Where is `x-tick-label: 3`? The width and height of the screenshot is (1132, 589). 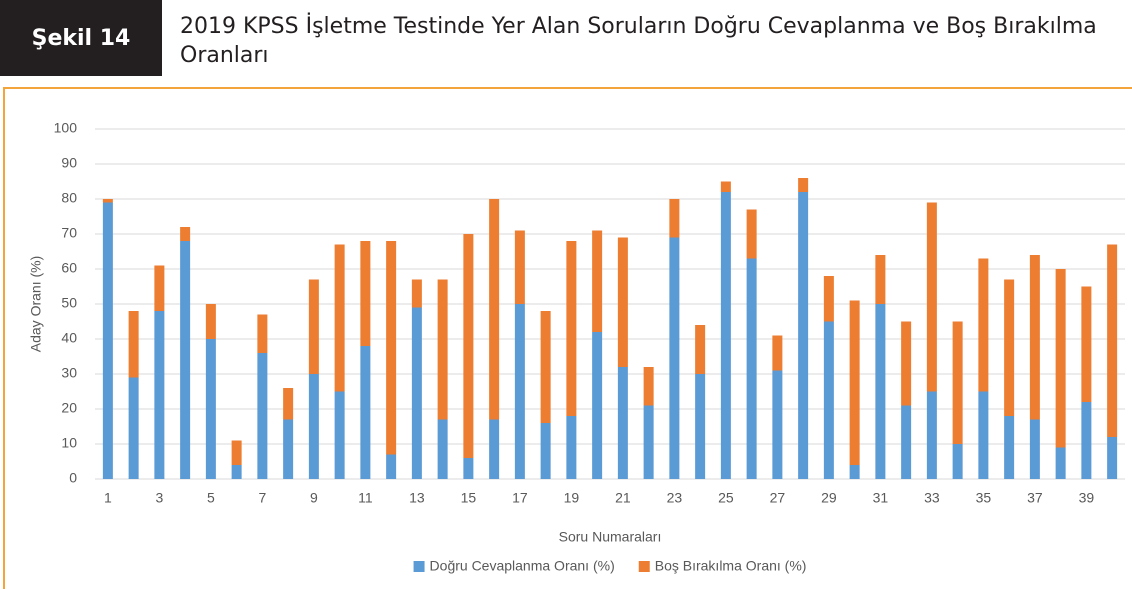
x-tick-label: 3 is located at coordinates (159, 498).